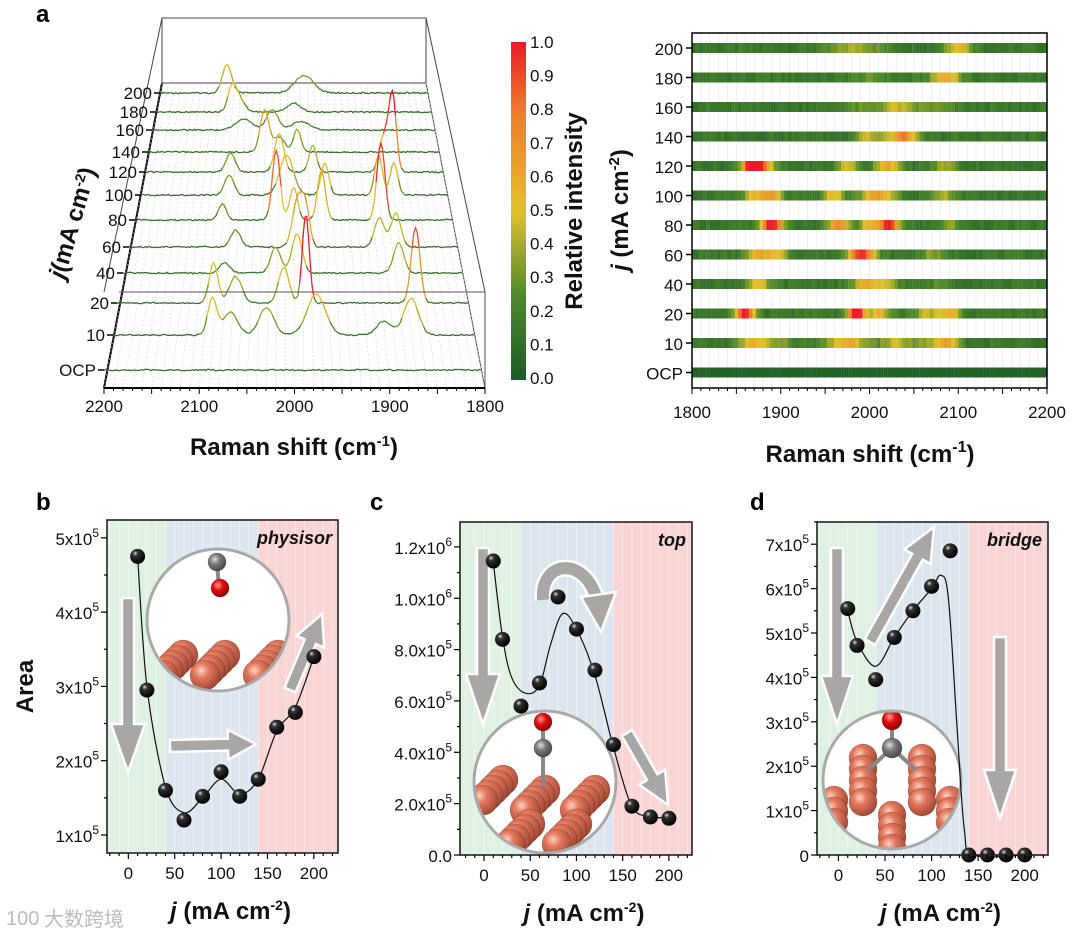 The height and width of the screenshot is (944, 1080). I want to click on y-tick-label: 1.0x10⁶, so click(423, 597).